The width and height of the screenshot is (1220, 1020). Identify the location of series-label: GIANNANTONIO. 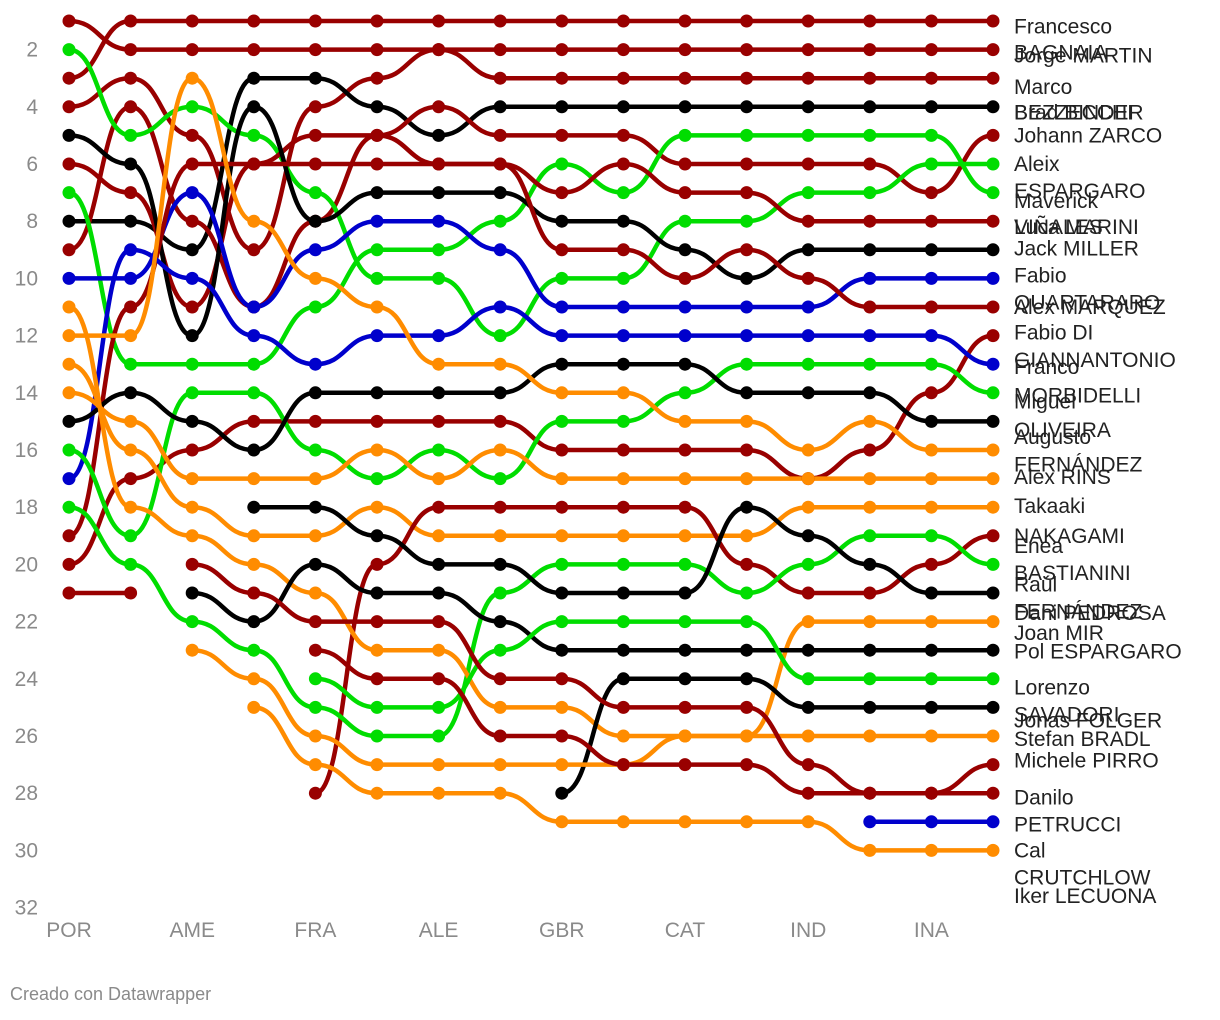
(1095, 360).